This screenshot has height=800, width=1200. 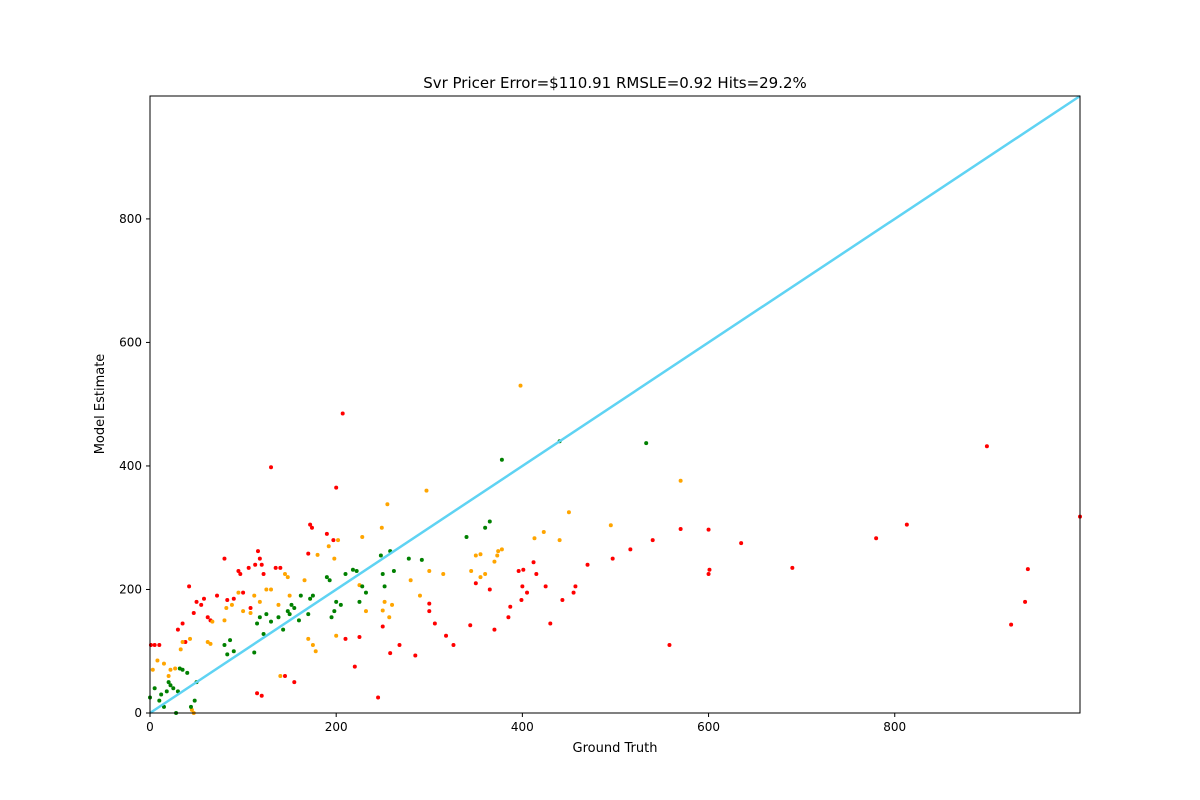 What do you see at coordinates (522, 727) in the screenshot?
I see `x-tick-label: 400` at bounding box center [522, 727].